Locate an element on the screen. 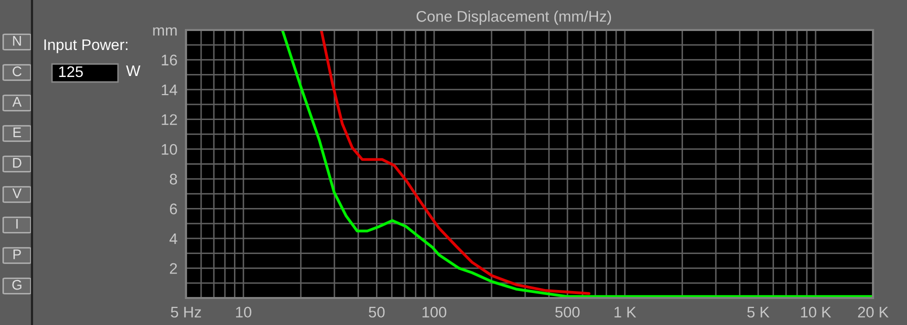  text: 125 is located at coordinates (71, 72).